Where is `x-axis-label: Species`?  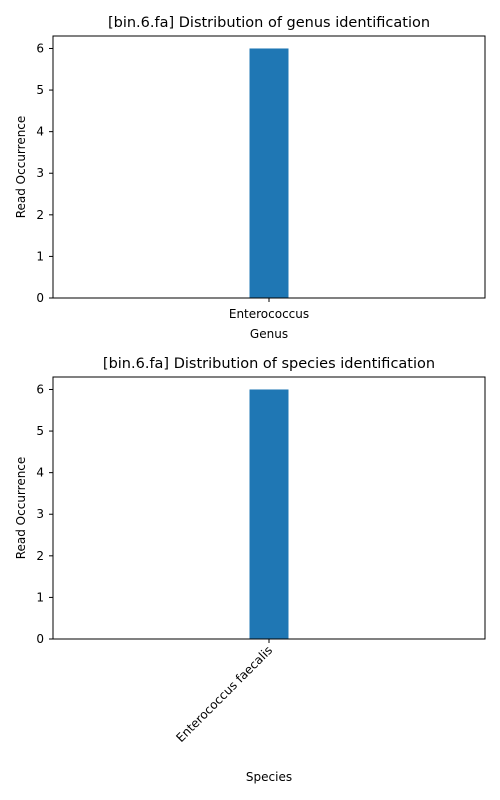
x-axis-label: Species is located at coordinates (269, 777).